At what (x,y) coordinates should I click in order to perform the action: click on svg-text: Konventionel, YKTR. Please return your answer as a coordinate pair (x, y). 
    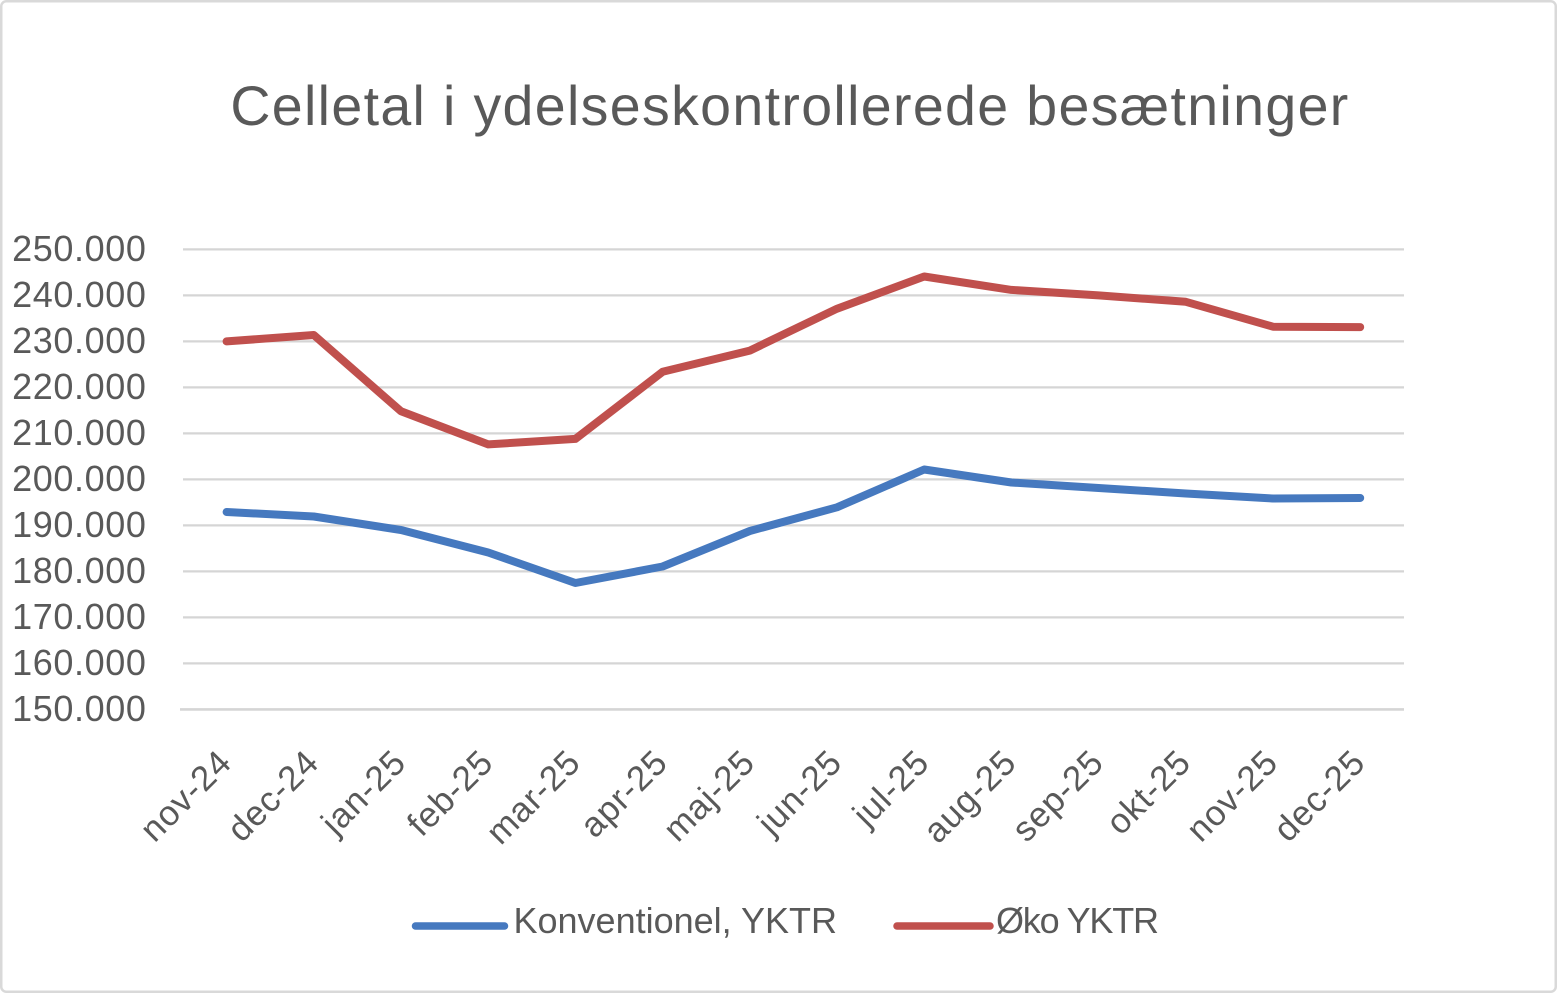
    Looking at the image, I should click on (676, 920).